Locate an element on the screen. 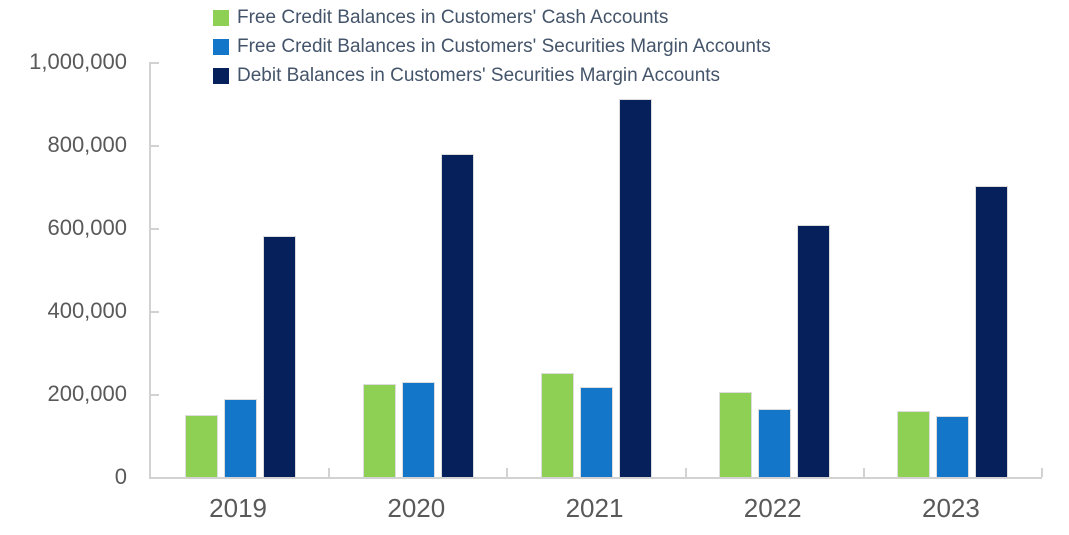 This screenshot has height=535, width=1069. x-axis: 2019 2020 2021 2022 2023 is located at coordinates (594, 508).